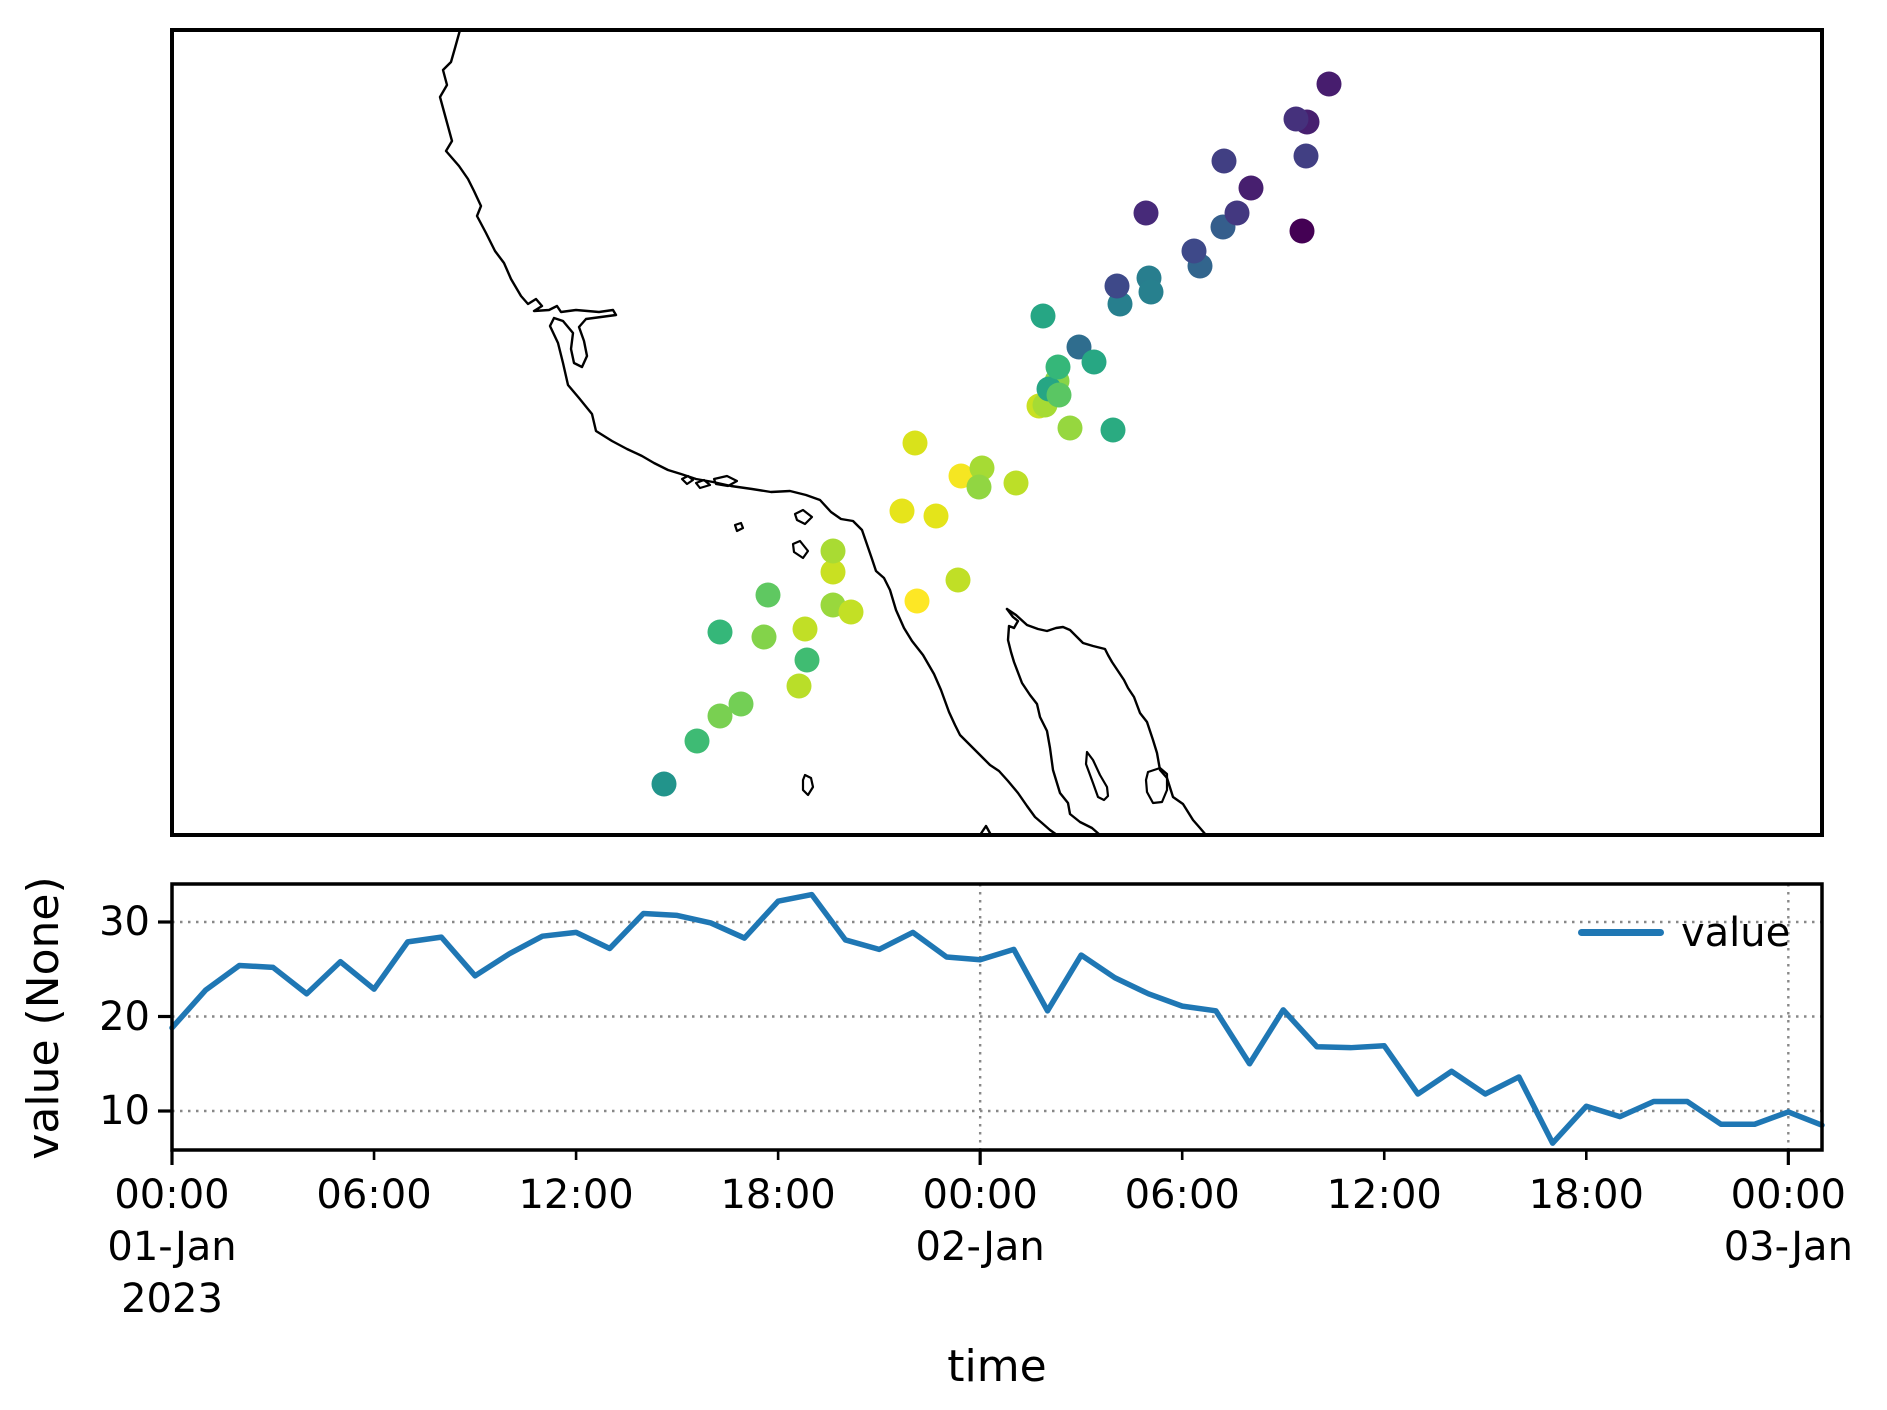 The height and width of the screenshot is (1410, 1887). I want to click on legend-label: value, so click(1736, 933).